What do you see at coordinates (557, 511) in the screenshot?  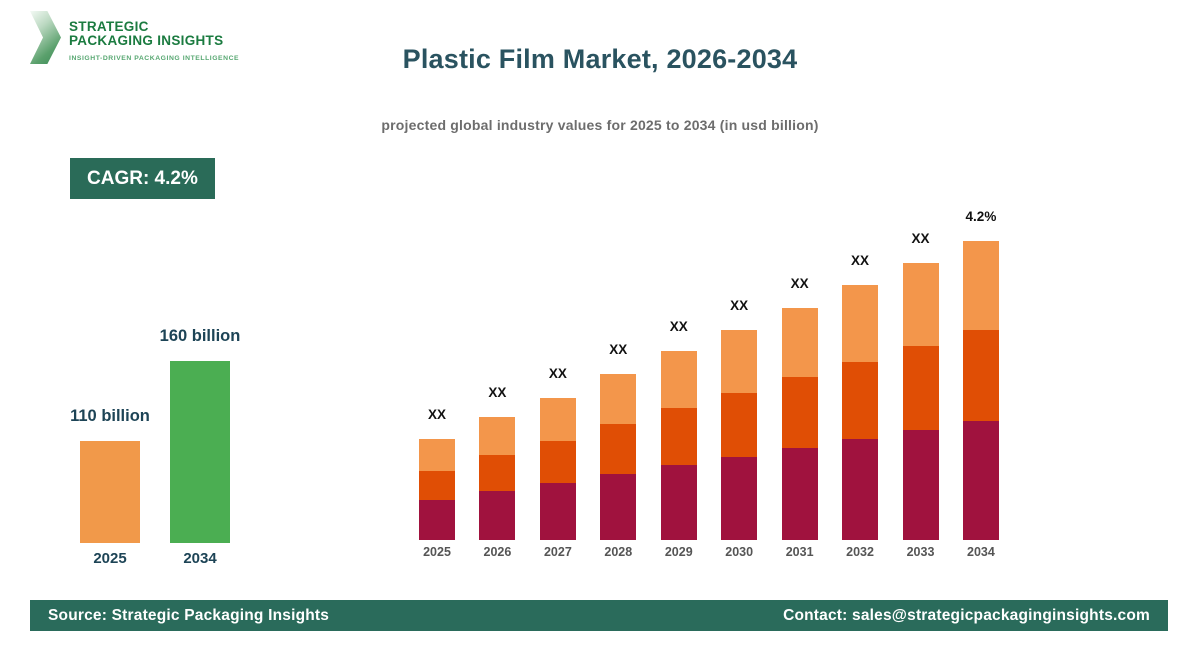 I see `stacked-segment-bottom-2027` at bounding box center [557, 511].